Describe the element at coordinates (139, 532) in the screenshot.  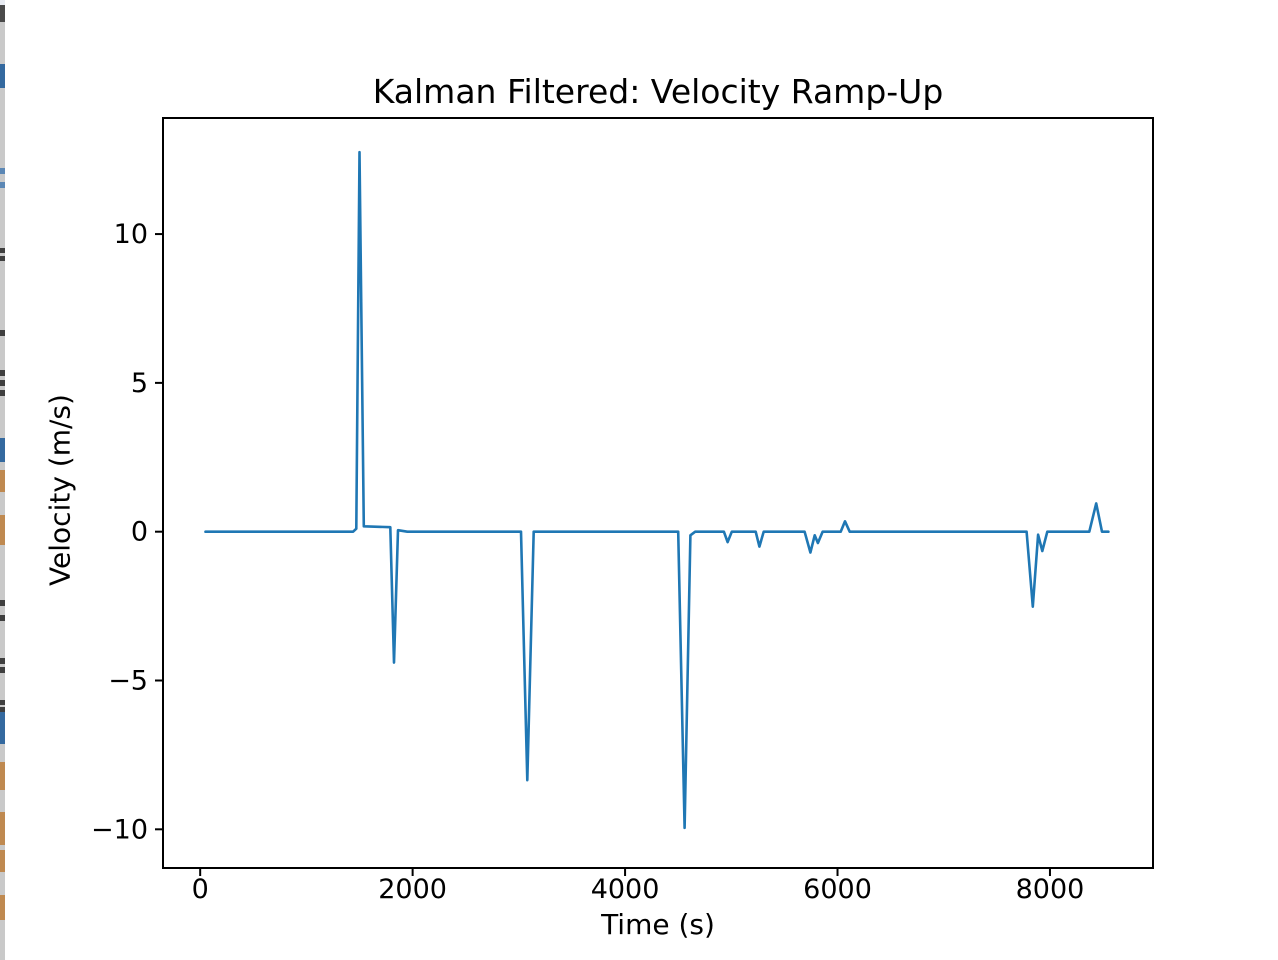
I see `y-tick-label: 0` at that location.